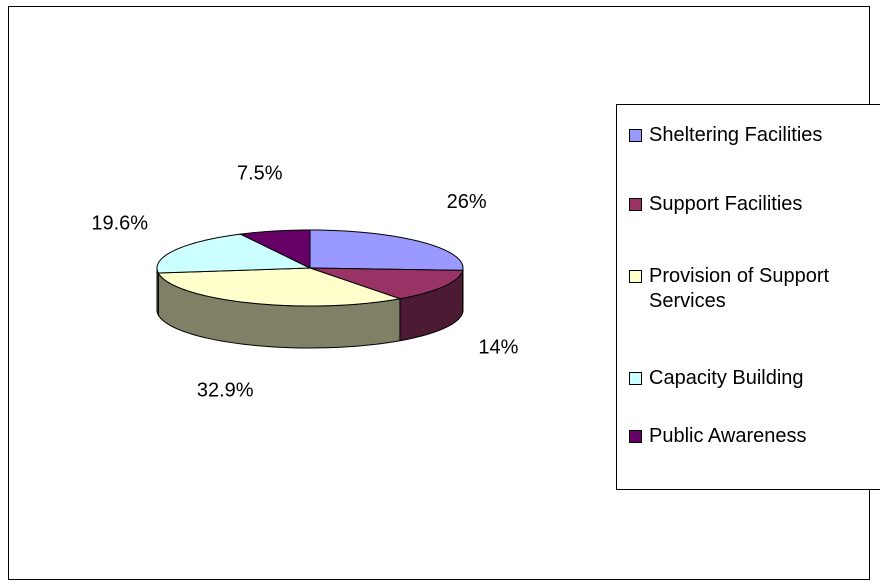 This screenshot has width=880, height=584. What do you see at coordinates (225, 391) in the screenshot?
I see `data-label: 32.9%` at bounding box center [225, 391].